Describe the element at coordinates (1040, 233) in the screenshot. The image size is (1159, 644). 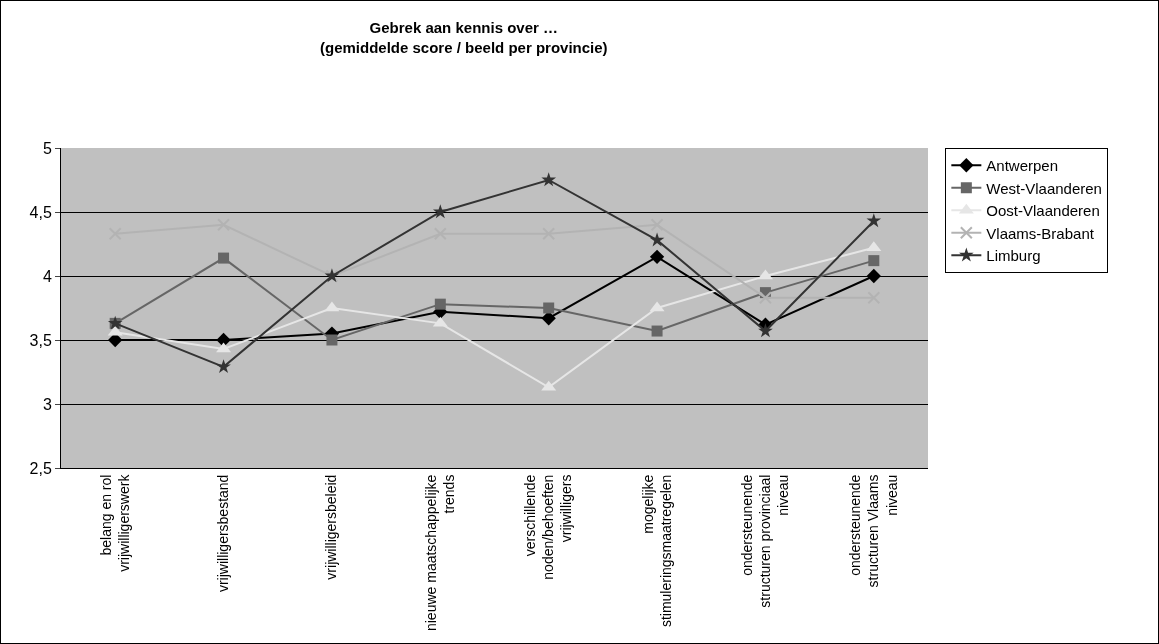
I see `legend-label: Vlaams-Brabant` at that location.